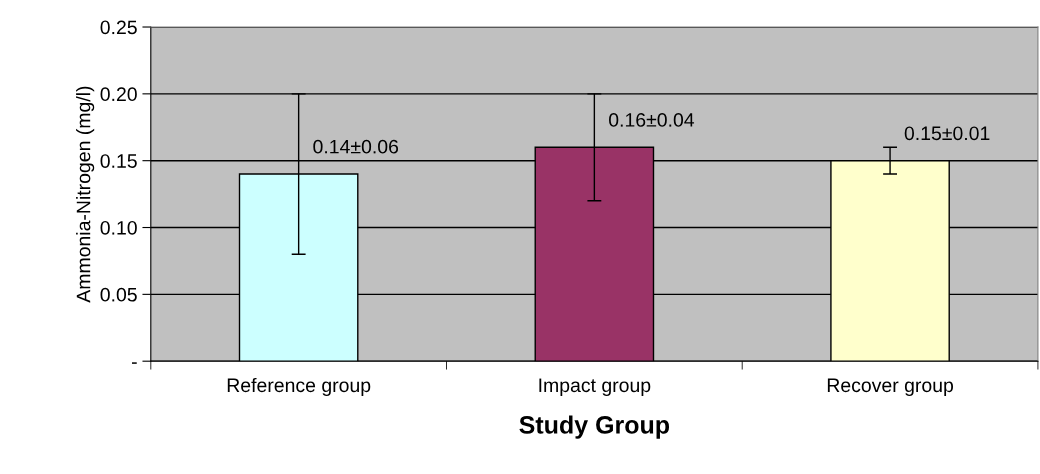 The height and width of the screenshot is (474, 1040). Describe the element at coordinates (299, 386) in the screenshot. I see `x-tick-label: Reference group` at that location.